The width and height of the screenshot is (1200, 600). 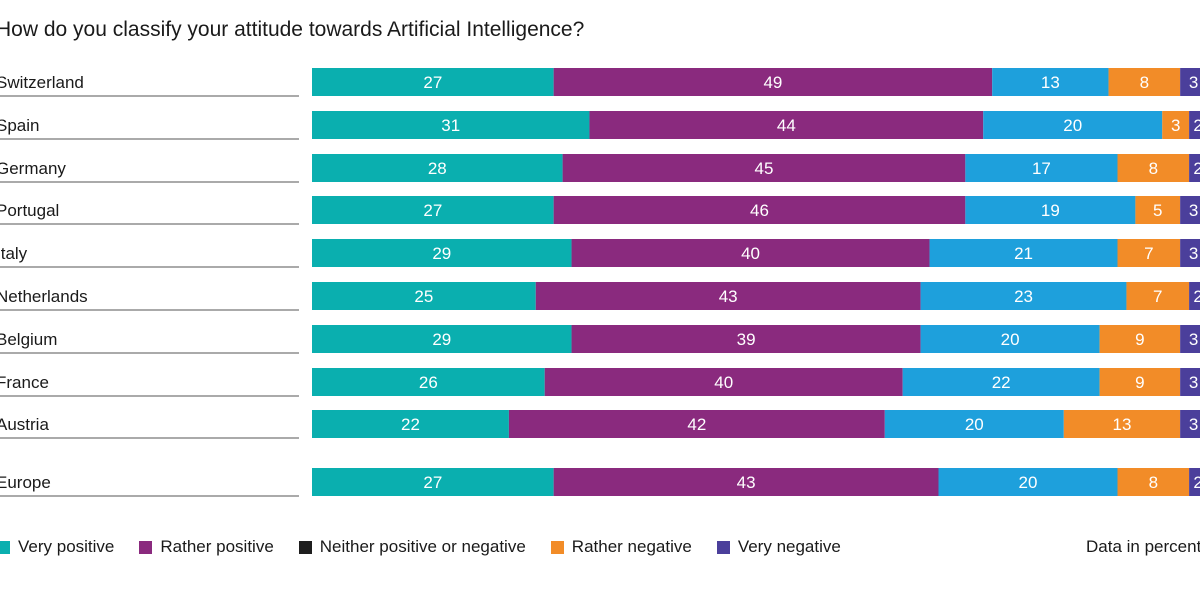 I want to click on data-label: 26, so click(x=428, y=382).